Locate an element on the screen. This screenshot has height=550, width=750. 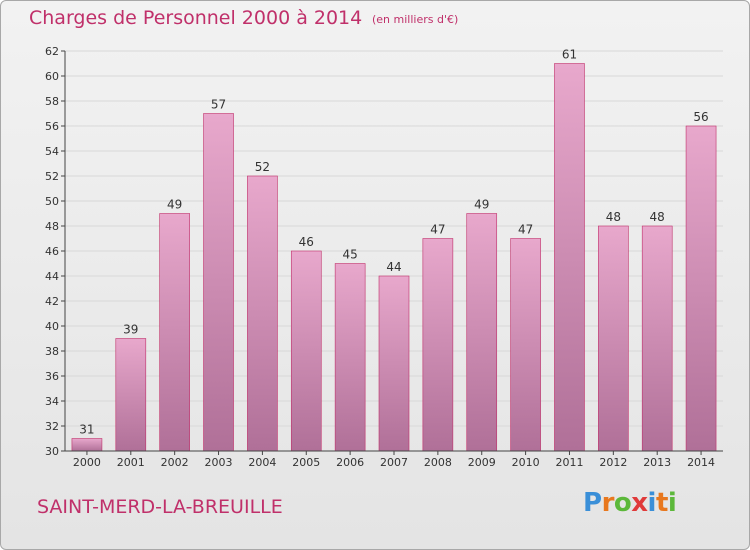
y-tick-label: 38 is located at coordinates (52, 351).